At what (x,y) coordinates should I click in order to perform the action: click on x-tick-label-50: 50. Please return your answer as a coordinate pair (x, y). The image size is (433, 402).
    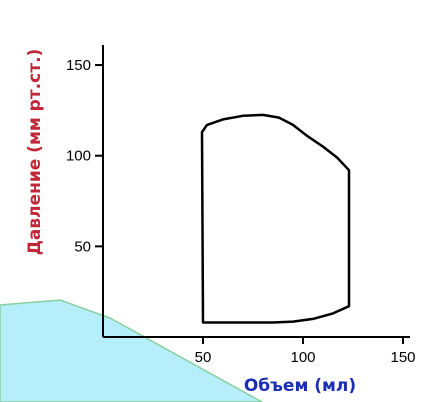
    Looking at the image, I should click on (203, 357).